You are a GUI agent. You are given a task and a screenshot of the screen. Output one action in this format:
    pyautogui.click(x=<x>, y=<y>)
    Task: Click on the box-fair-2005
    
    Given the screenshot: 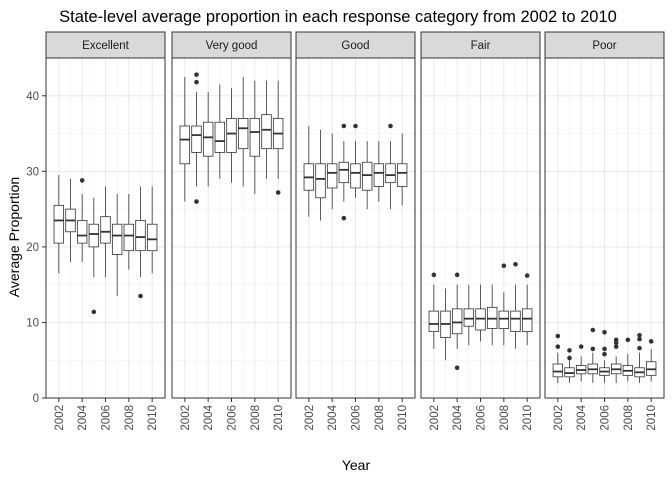 What is the action you would take?
    pyautogui.click(x=469, y=315)
    